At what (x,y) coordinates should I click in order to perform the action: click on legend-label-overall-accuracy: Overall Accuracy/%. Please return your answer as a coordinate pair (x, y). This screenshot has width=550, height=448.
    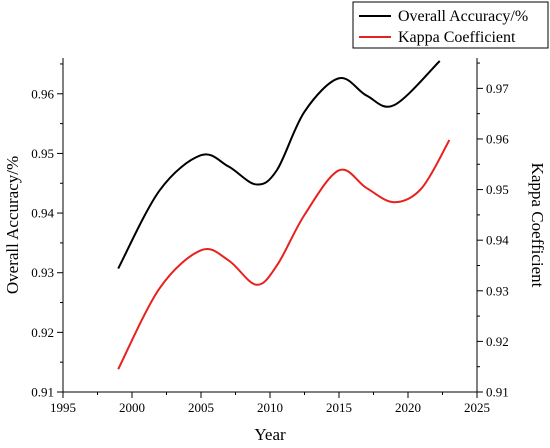
    Looking at the image, I should click on (463, 16).